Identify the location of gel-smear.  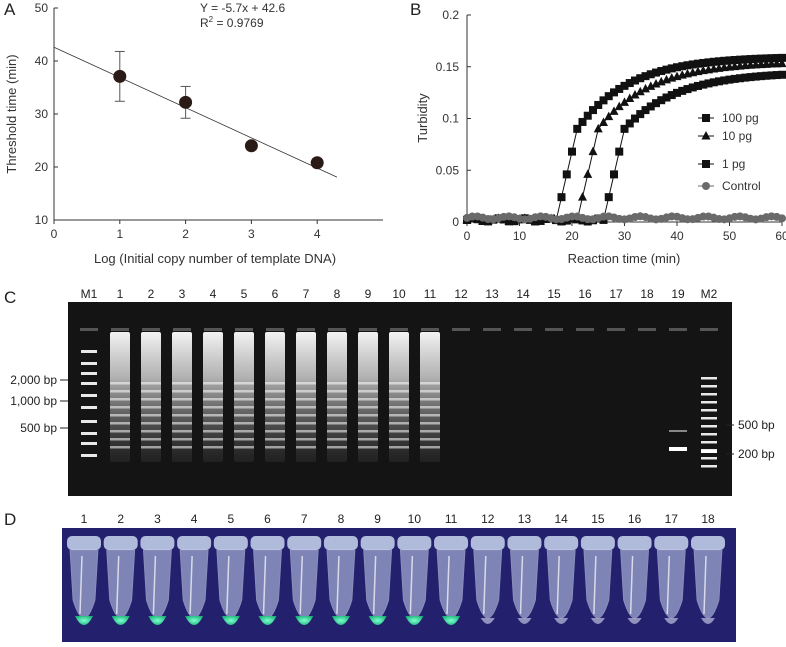
(120, 397).